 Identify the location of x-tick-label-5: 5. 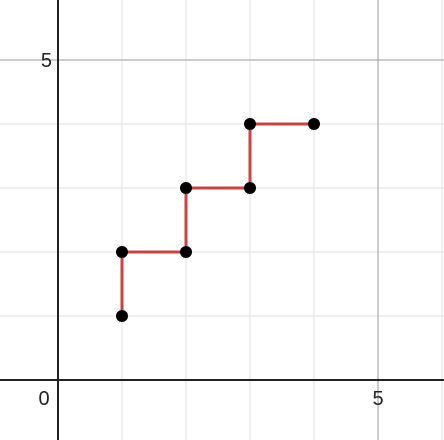
(377, 399).